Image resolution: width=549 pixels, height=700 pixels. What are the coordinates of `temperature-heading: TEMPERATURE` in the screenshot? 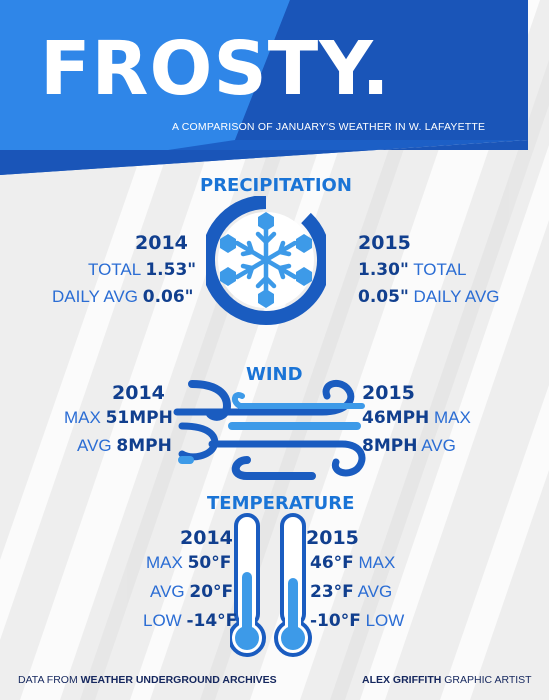 It's located at (281, 503).